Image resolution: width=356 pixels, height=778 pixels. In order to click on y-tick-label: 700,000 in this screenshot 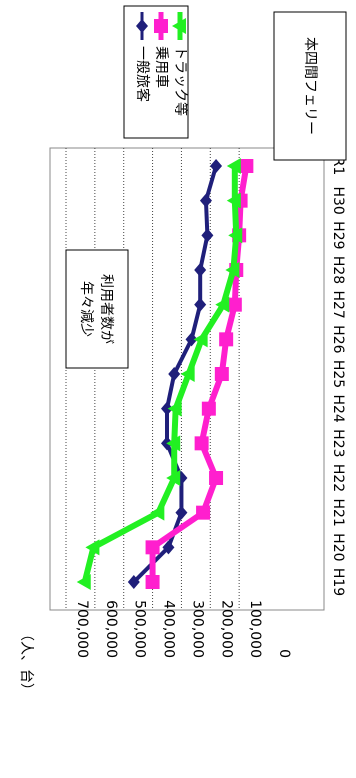, I will do `click(82, 629)`.